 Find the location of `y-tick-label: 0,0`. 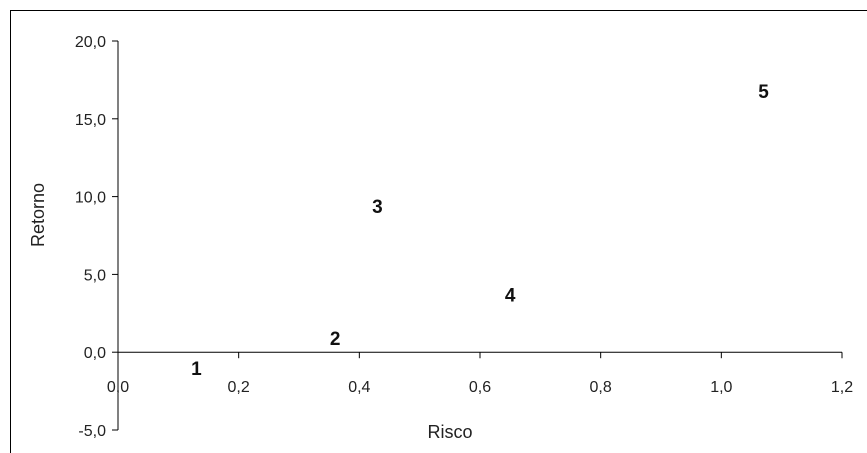

y-tick-label: 0,0 is located at coordinates (95, 353).